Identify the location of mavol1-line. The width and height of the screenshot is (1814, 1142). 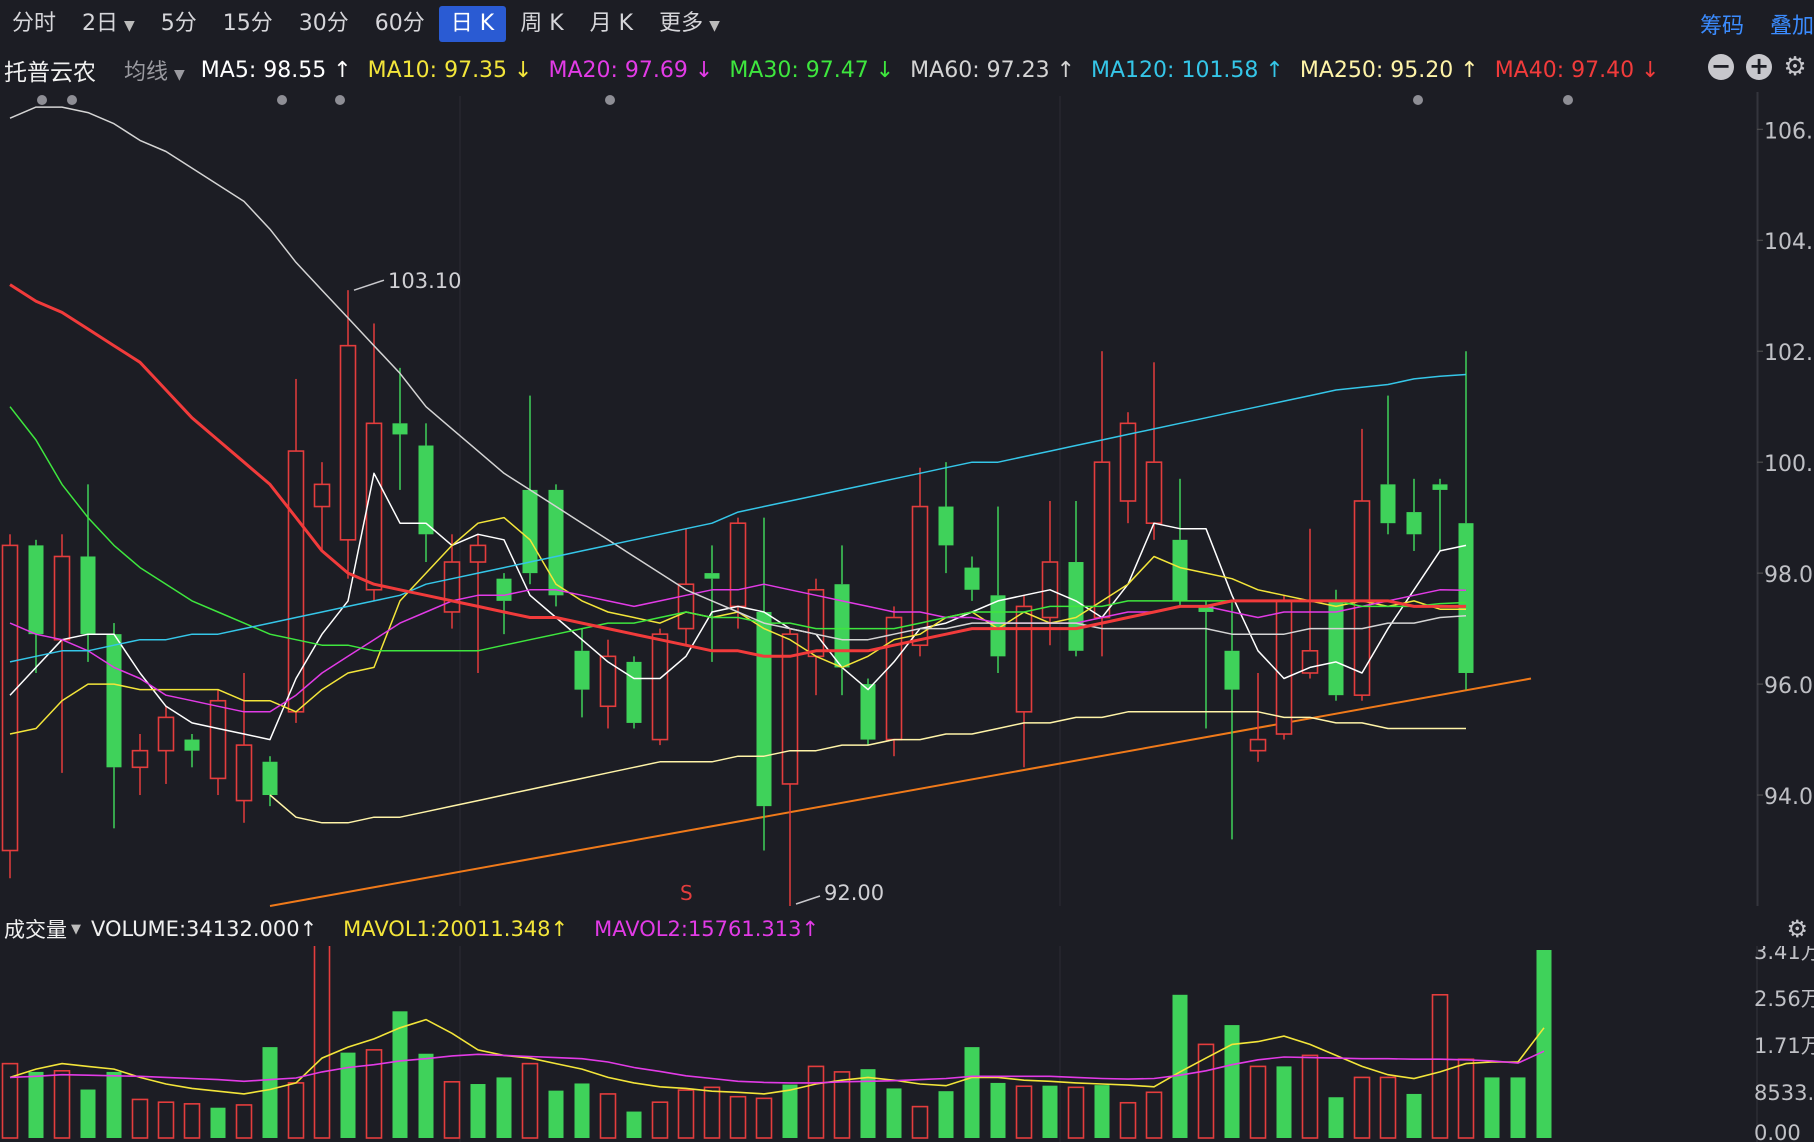
(777, 1056).